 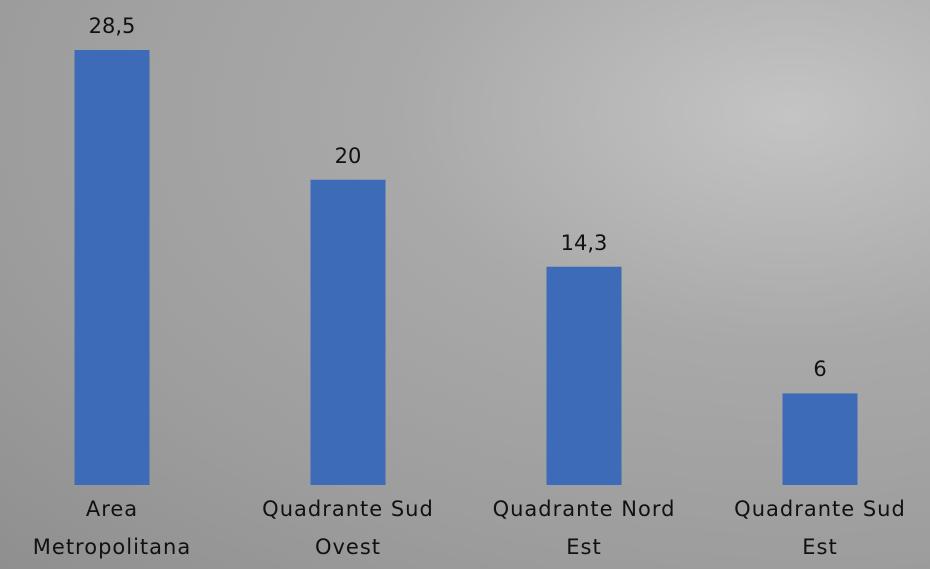 I want to click on data-label: 14,3, so click(x=584, y=242).